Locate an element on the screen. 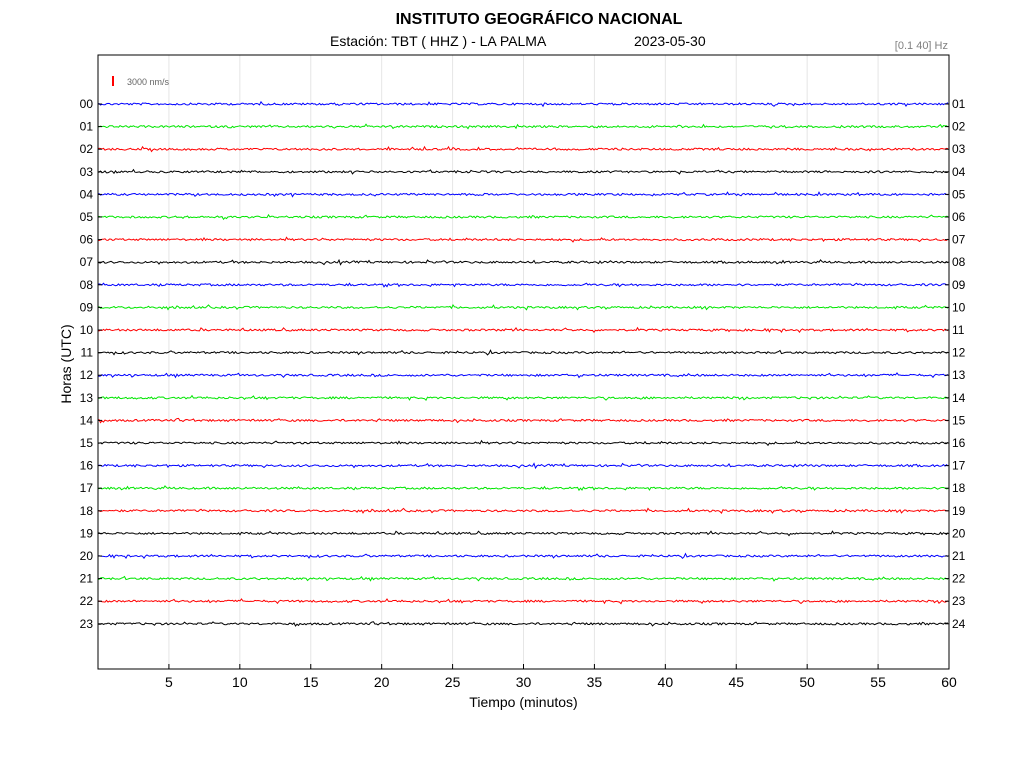 The width and height of the screenshot is (1025, 768). x-axis-label: Tiempo (minutos) is located at coordinates (523, 702).